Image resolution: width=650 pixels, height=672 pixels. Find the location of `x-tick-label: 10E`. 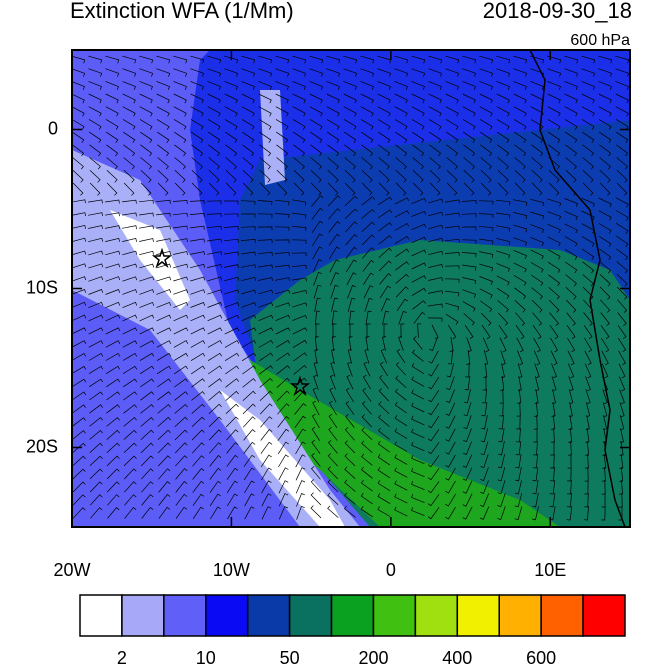

x-tick-label: 10E is located at coordinates (550, 570).